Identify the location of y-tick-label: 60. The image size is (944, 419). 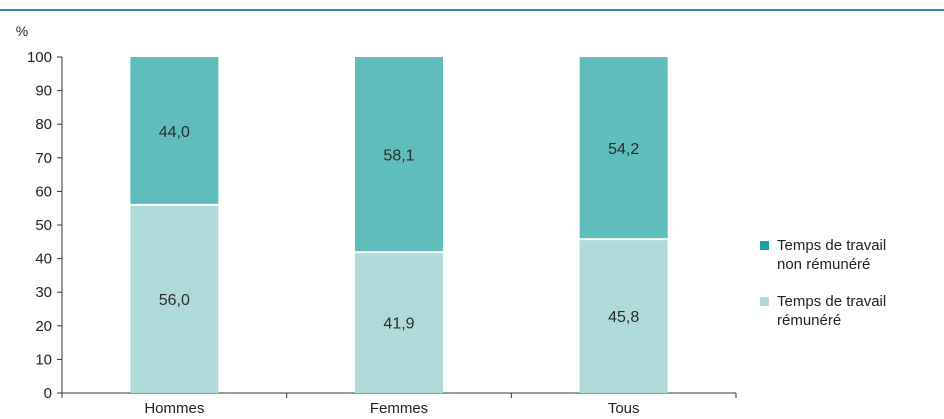
(43, 191).